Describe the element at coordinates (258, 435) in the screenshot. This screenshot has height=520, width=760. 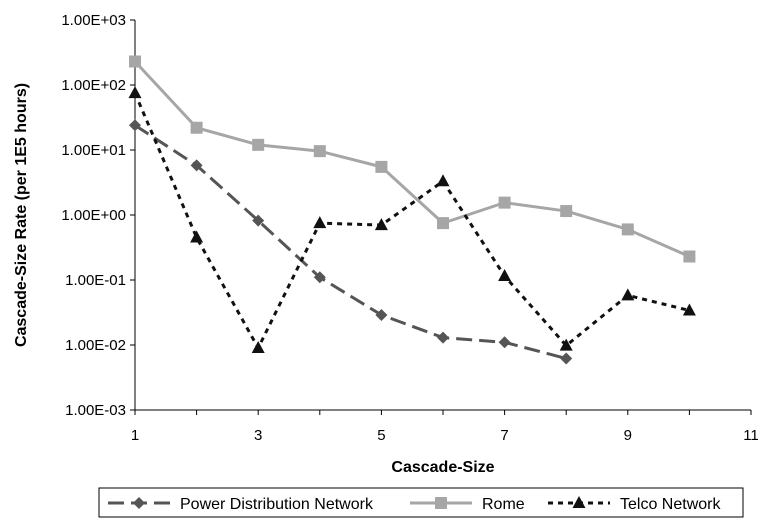
I see `x-tick-label: 3` at that location.